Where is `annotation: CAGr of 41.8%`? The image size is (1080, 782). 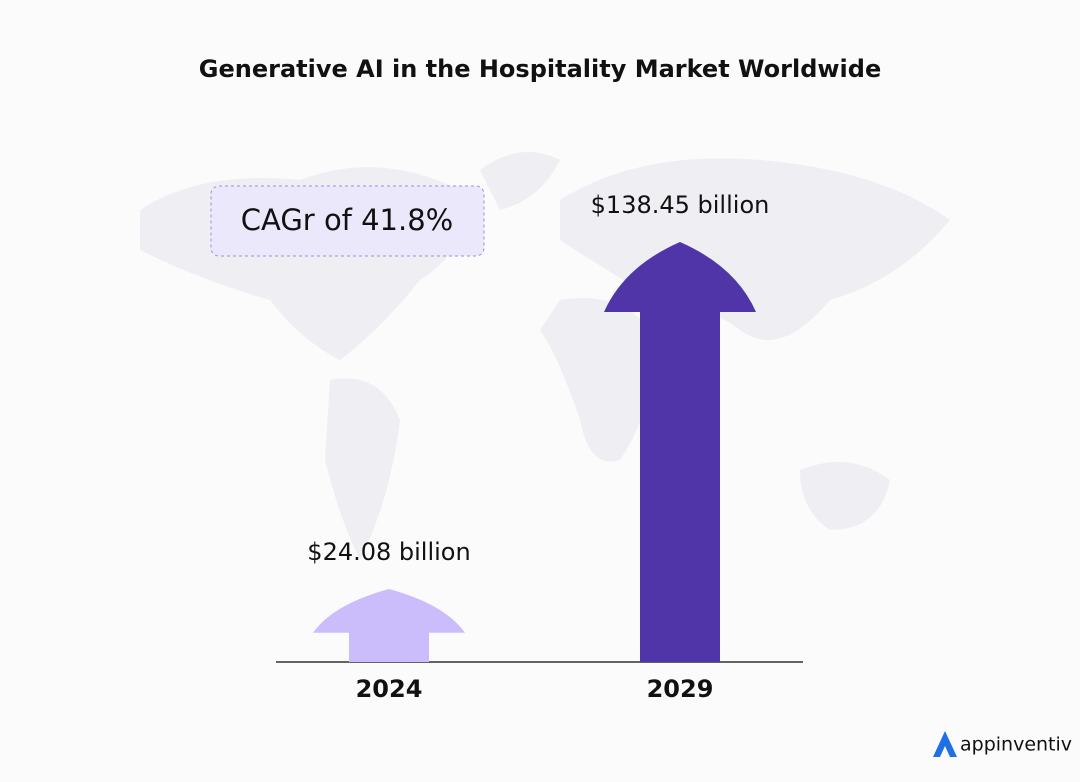 annotation: CAGr of 41.8% is located at coordinates (347, 220).